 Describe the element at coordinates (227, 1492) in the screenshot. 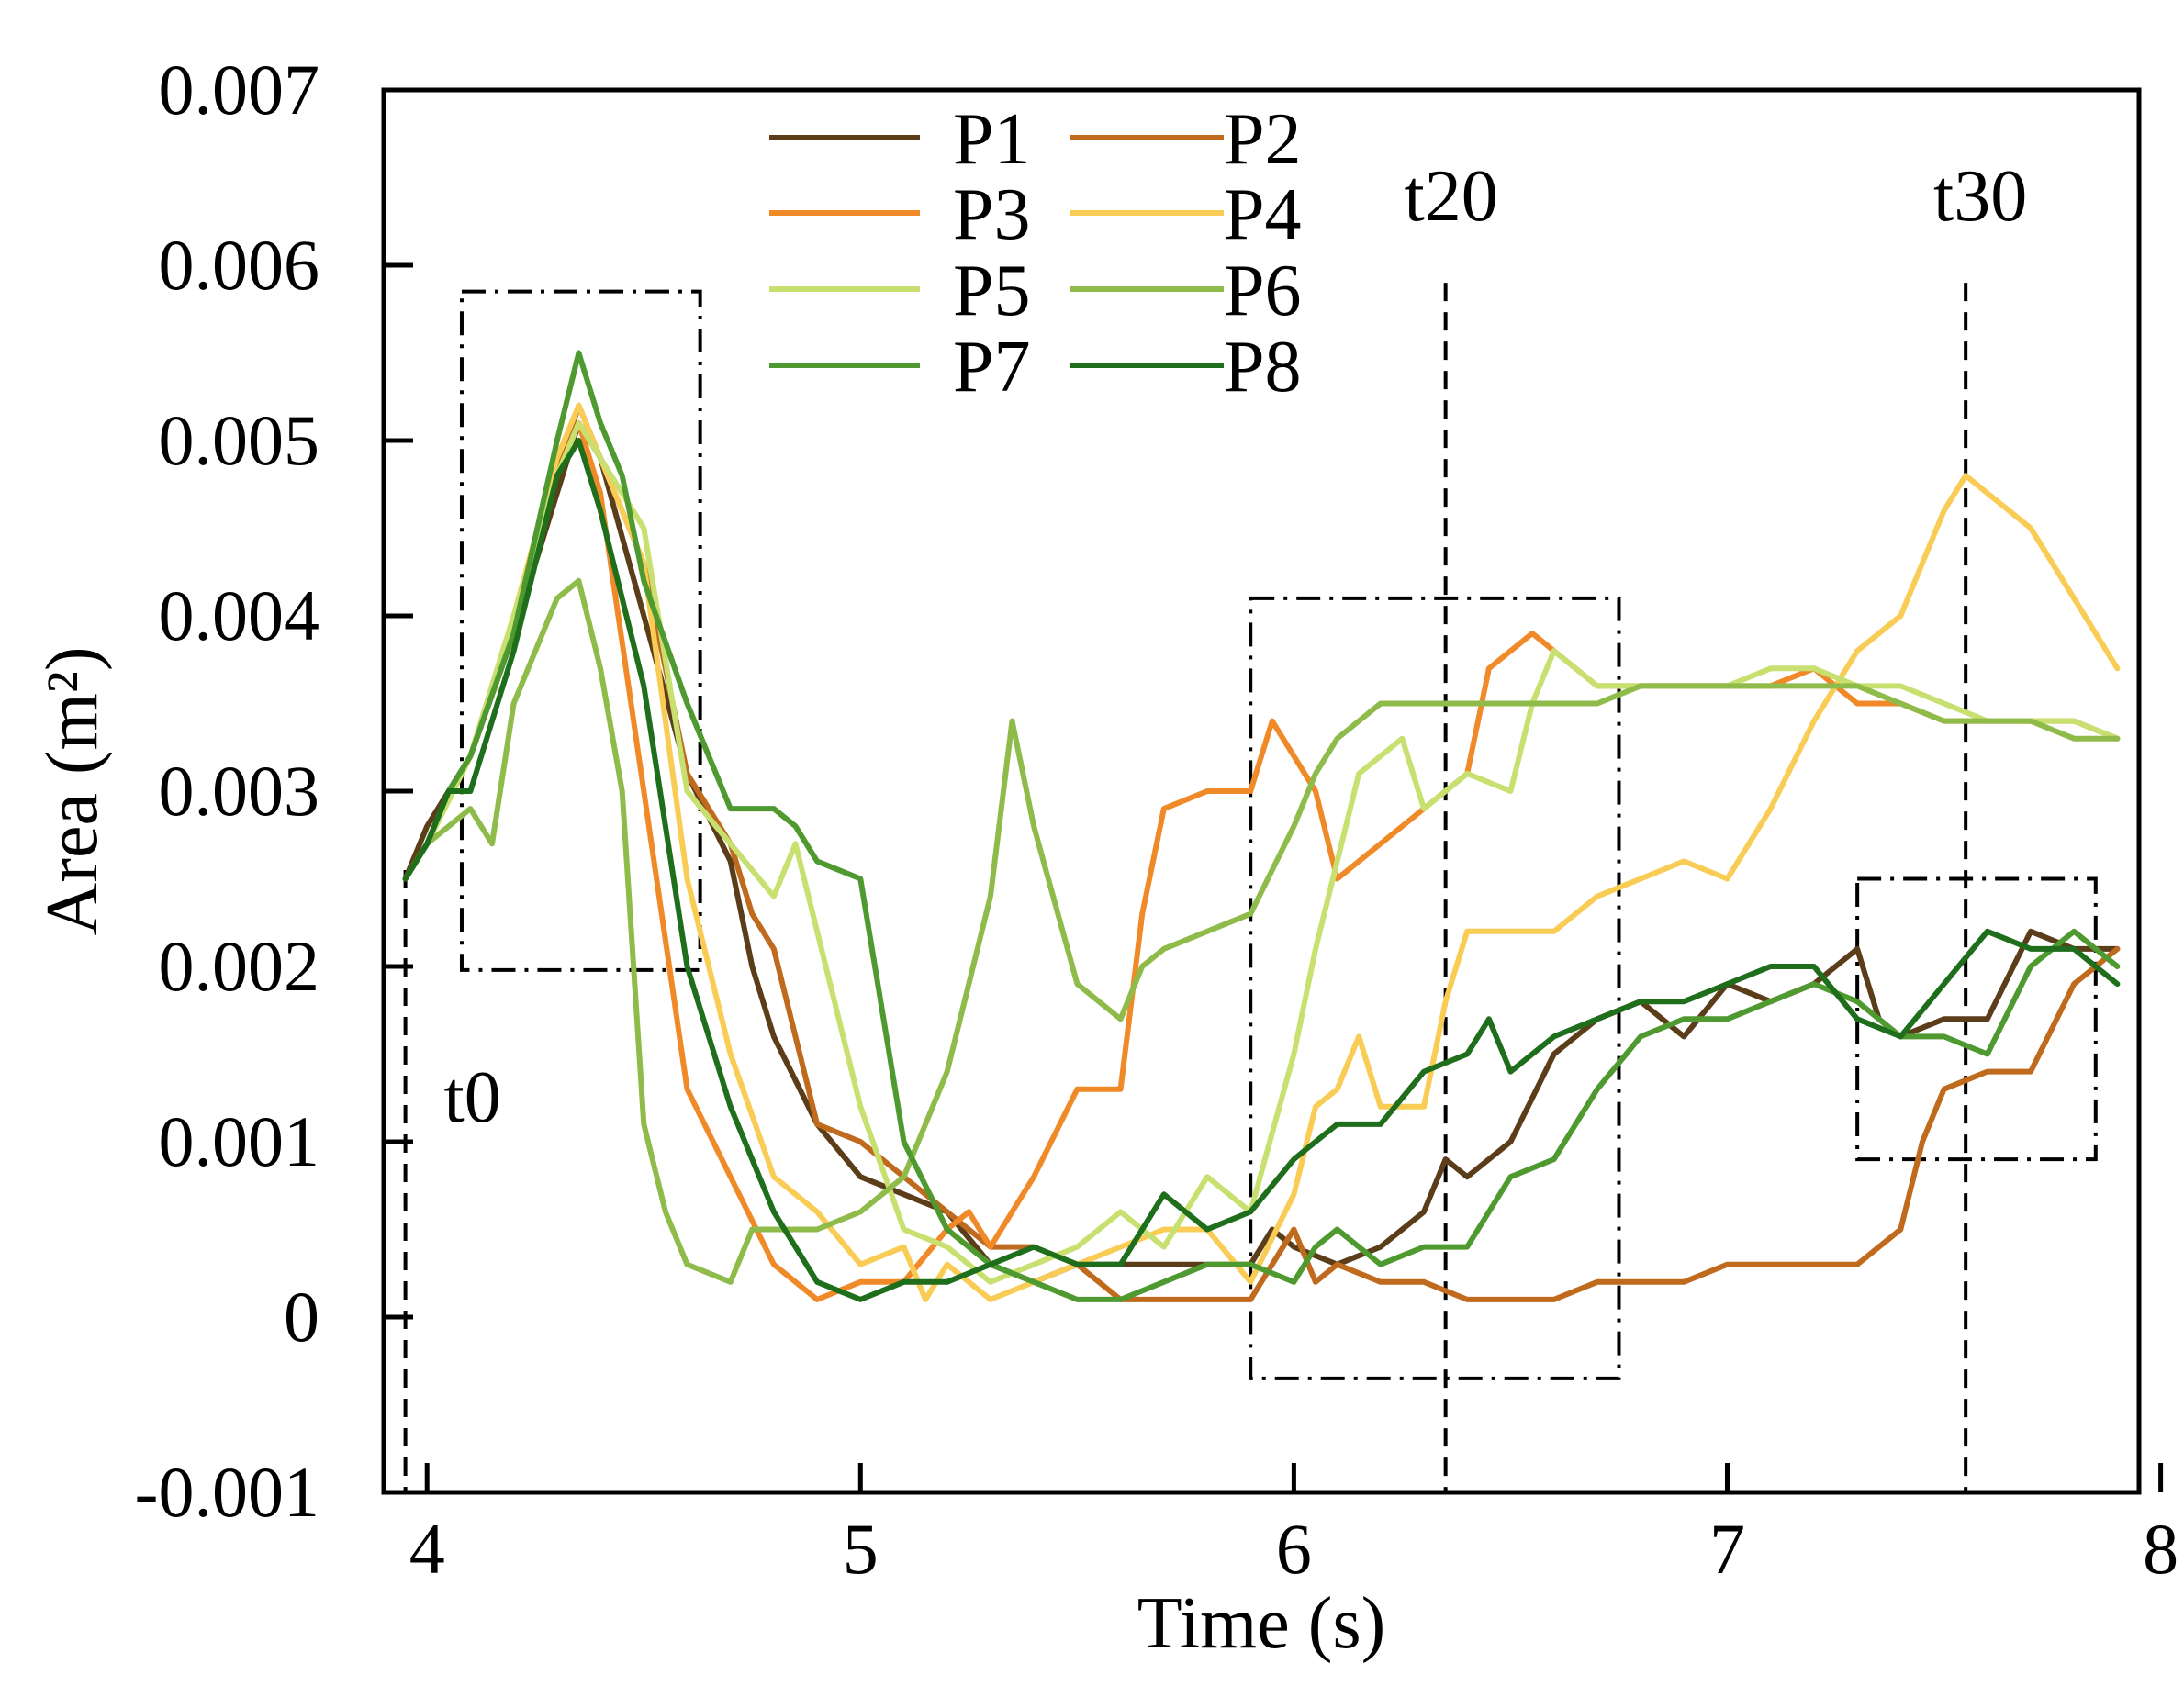

I see `y-tick-label: -0.001` at that location.